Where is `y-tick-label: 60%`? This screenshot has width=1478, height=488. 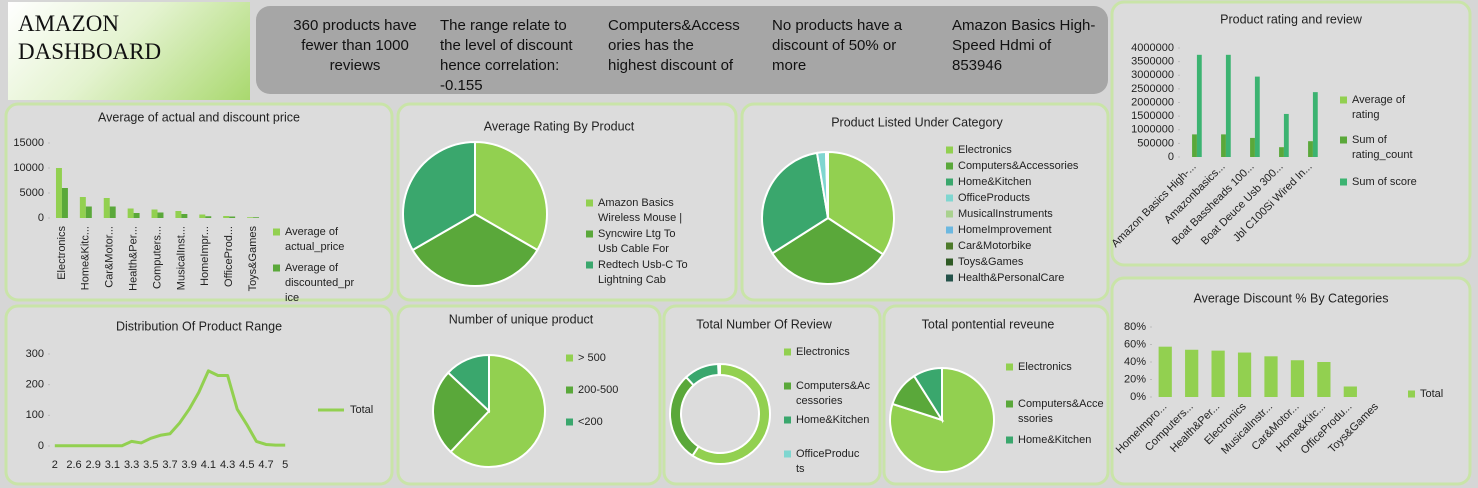 y-tick-label: 60% is located at coordinates (1135, 344).